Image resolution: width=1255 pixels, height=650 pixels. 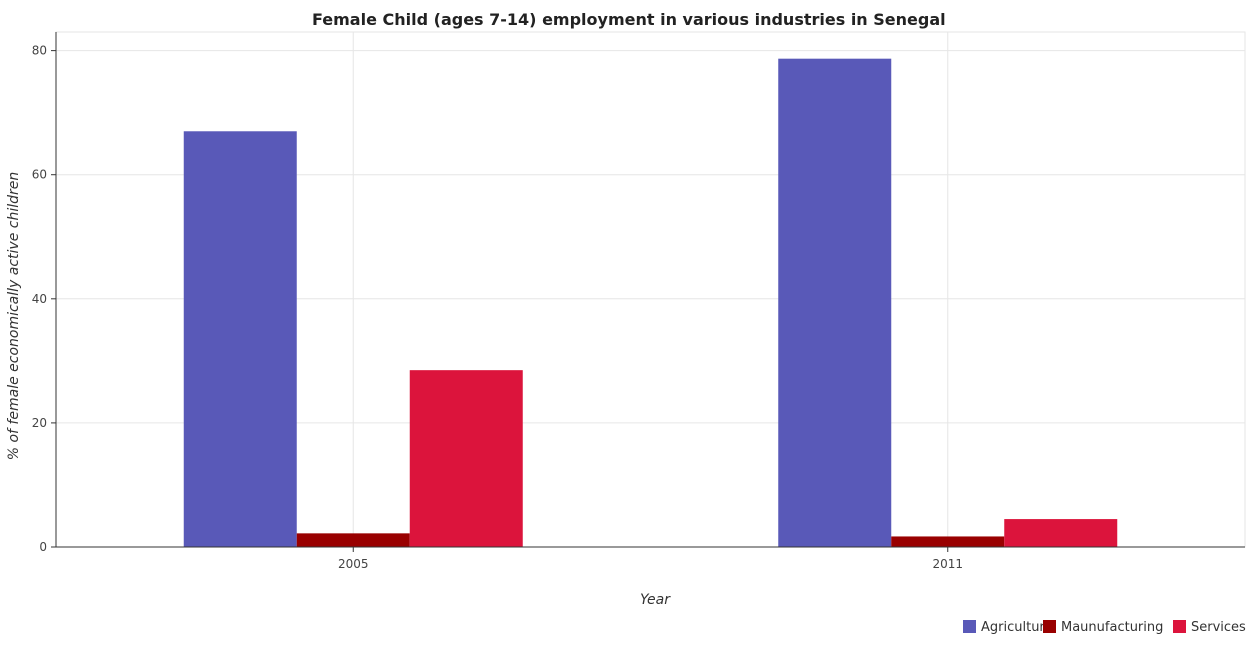 What do you see at coordinates (39, 299) in the screenshot?
I see `y-tick-label: 40` at bounding box center [39, 299].